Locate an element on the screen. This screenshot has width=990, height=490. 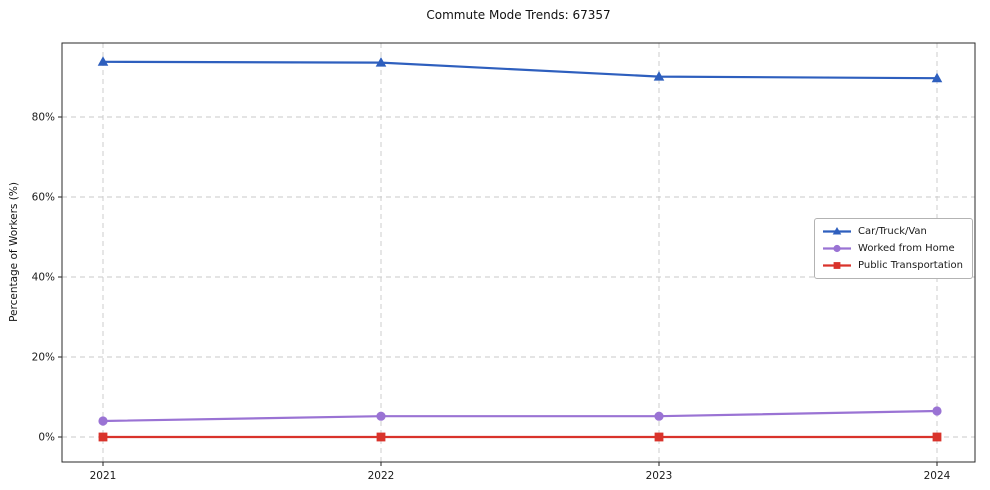
y-tick-label: 40% is located at coordinates (43, 278).